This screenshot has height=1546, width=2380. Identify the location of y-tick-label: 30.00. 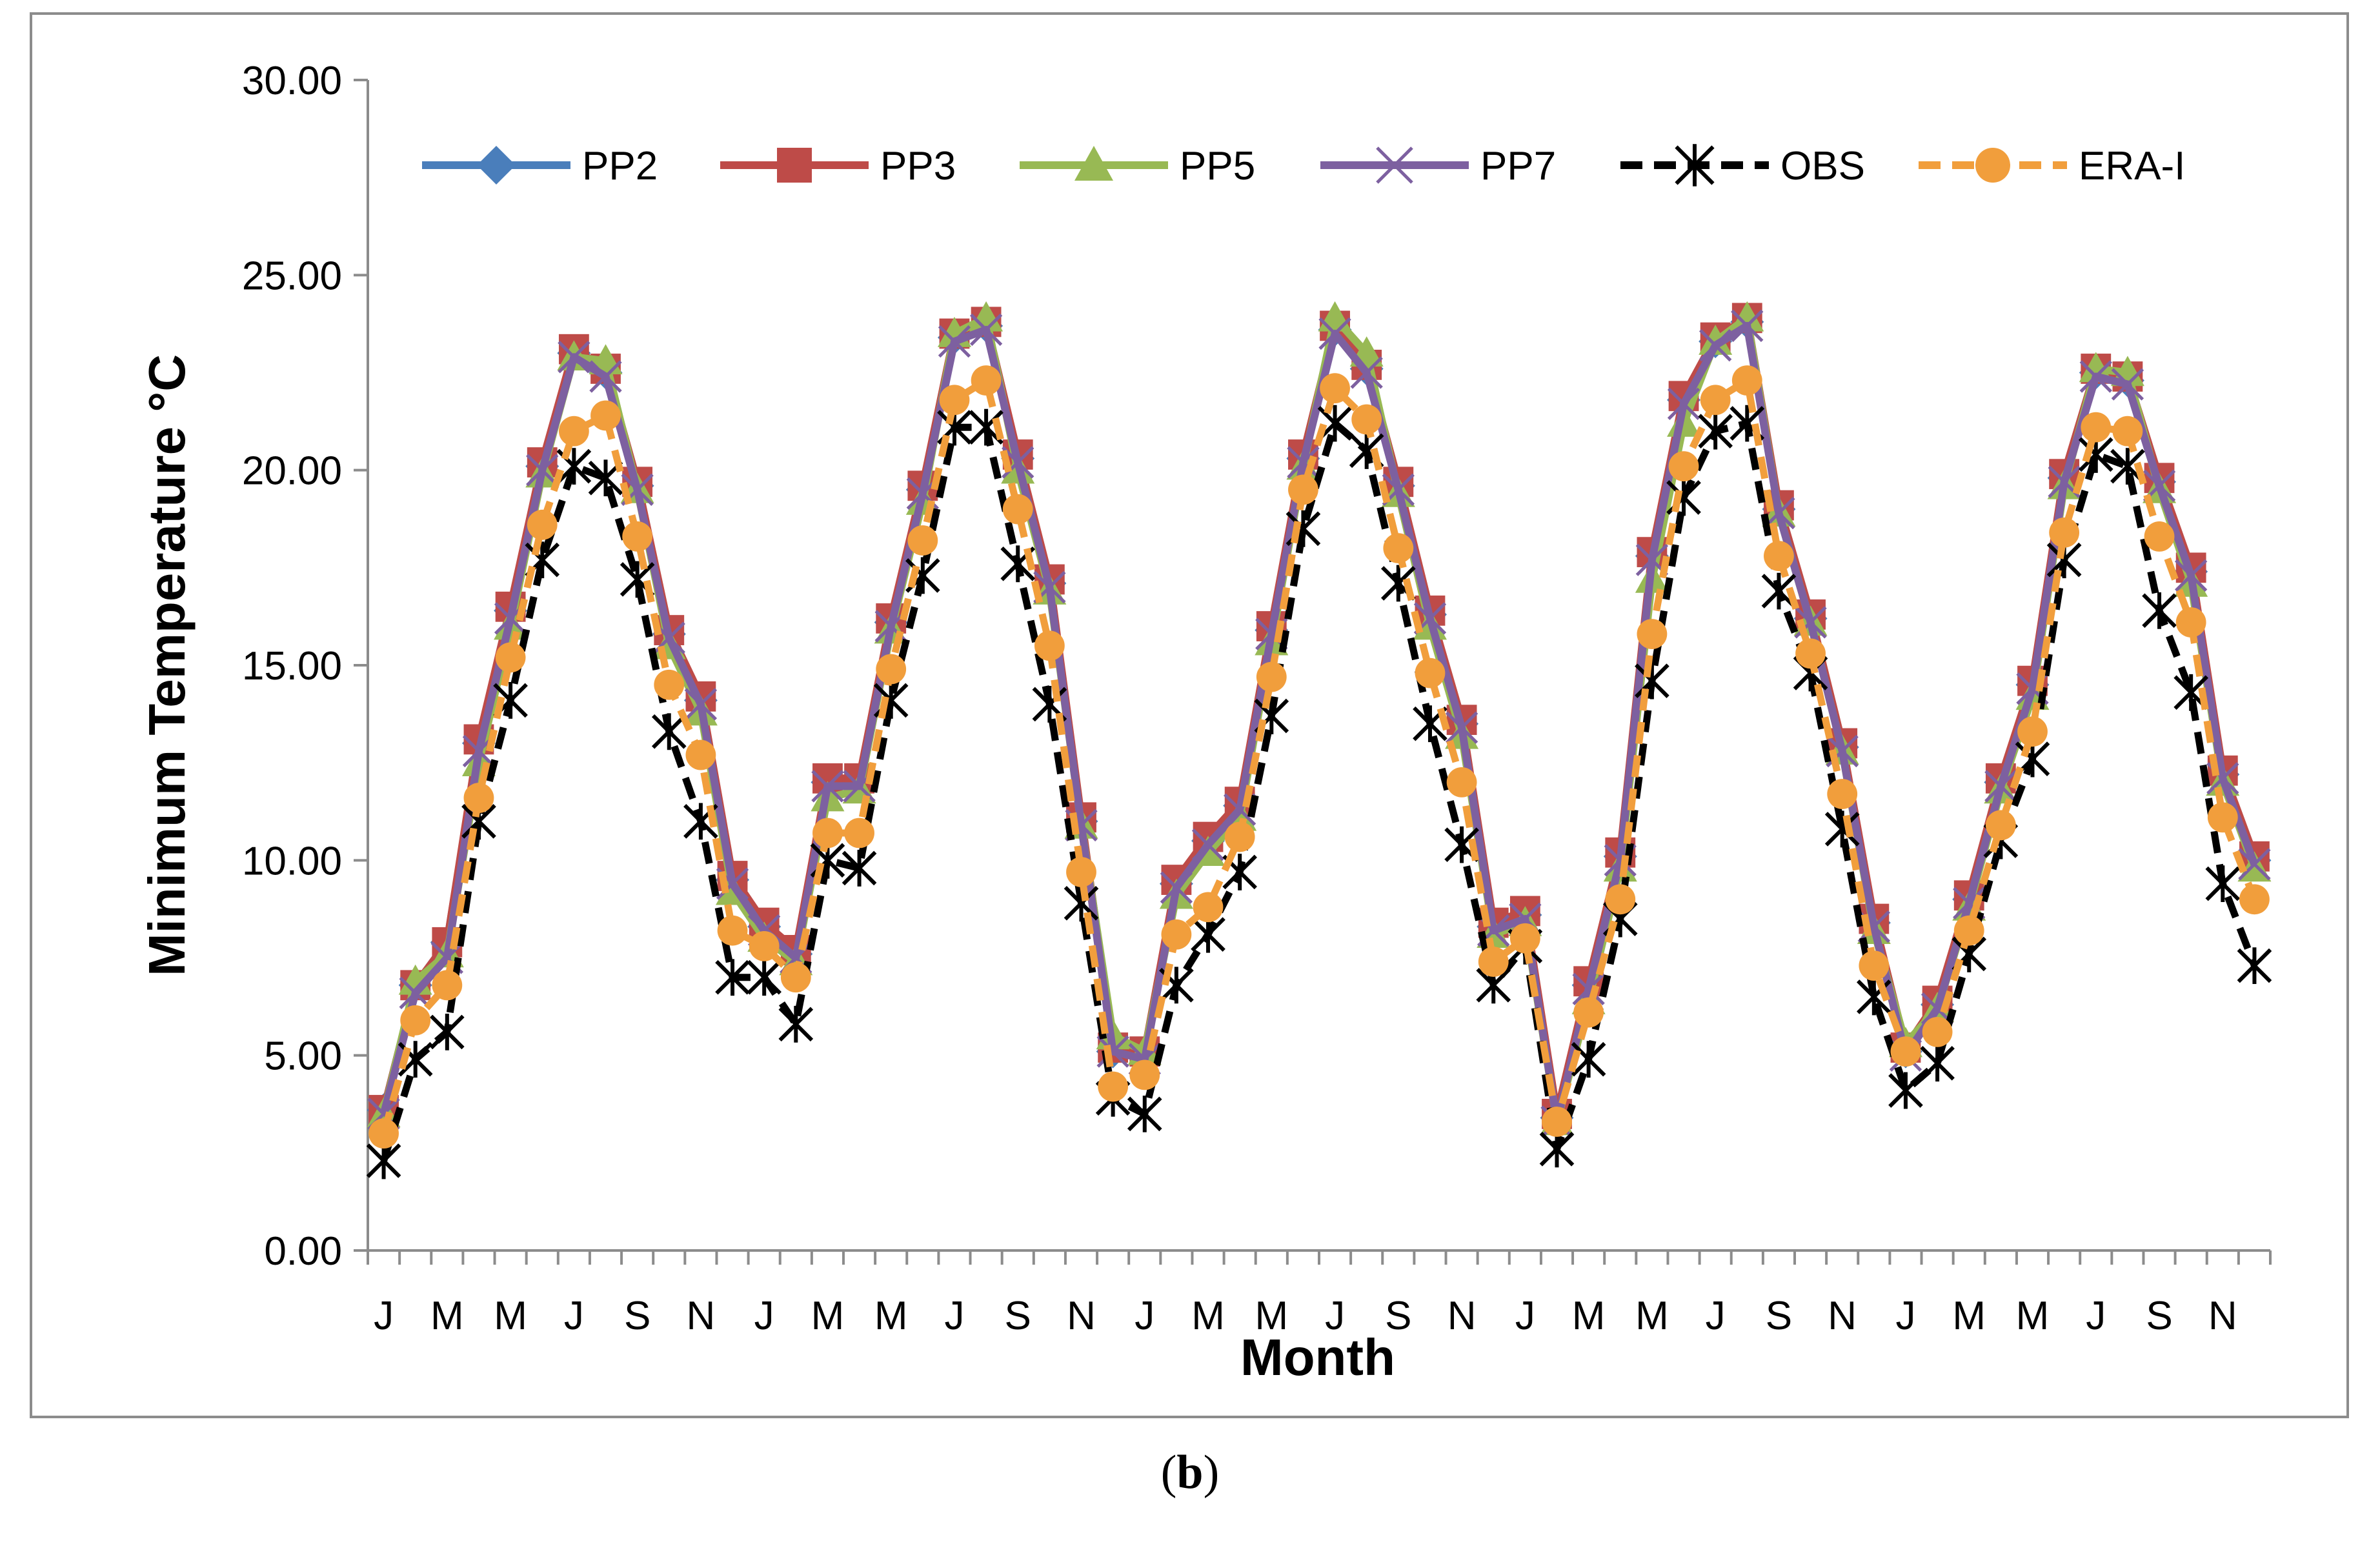
(292, 81).